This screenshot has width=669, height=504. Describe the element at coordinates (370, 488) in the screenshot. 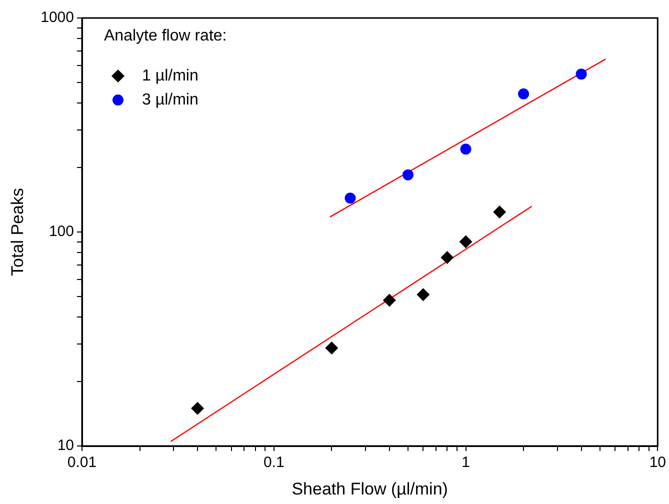

I see `x-axis-title: Sheath Flow (µl/min)` at that location.